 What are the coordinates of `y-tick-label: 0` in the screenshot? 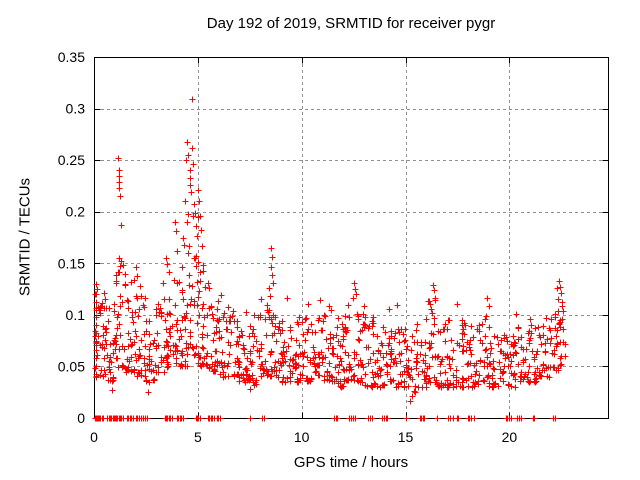 It's located at (81, 418).